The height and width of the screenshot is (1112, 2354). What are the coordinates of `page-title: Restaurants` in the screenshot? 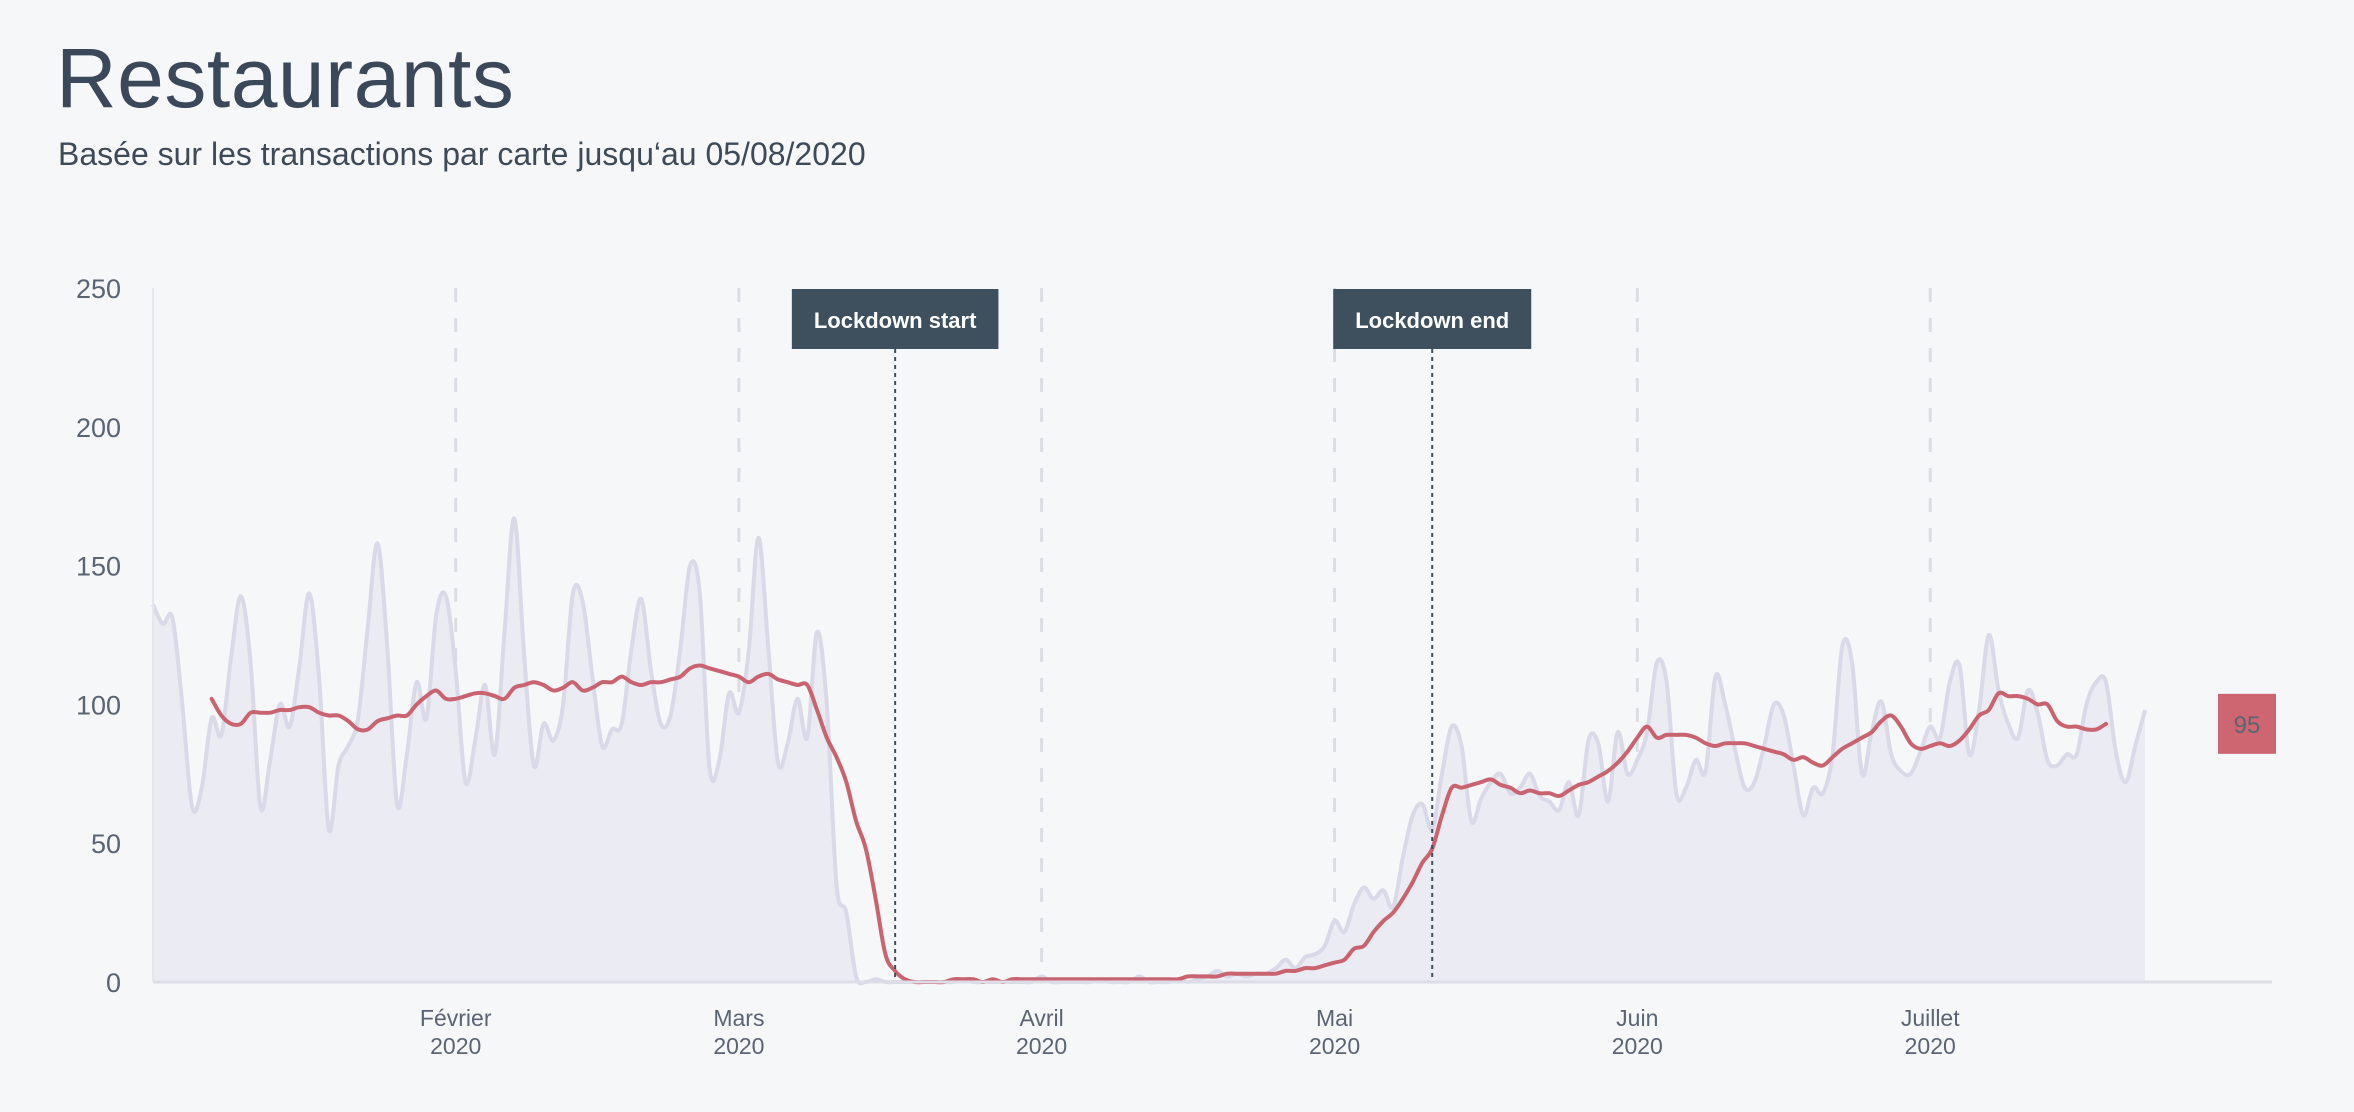 It's located at (285, 78).